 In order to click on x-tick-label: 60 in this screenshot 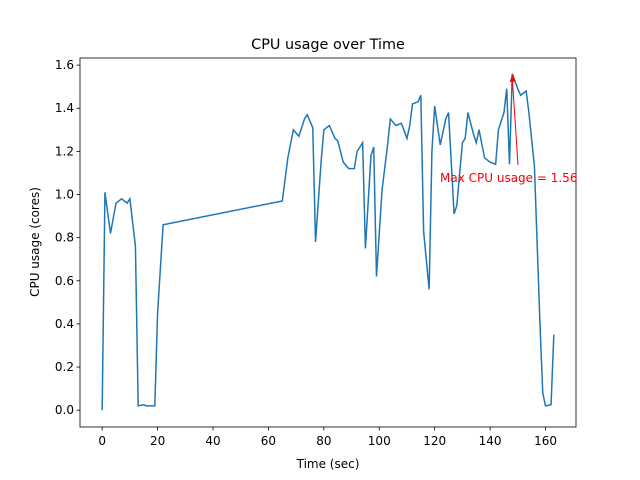, I will do `click(268, 441)`.